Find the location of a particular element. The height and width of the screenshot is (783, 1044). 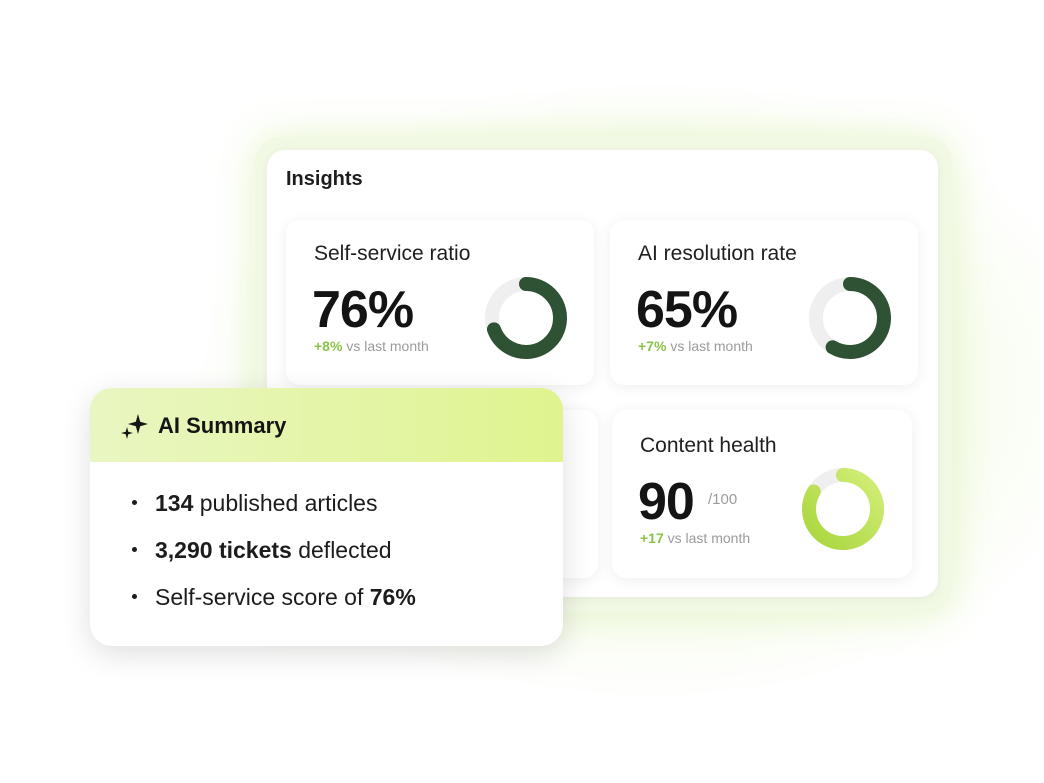

delta-value: +8% is located at coordinates (328, 346).